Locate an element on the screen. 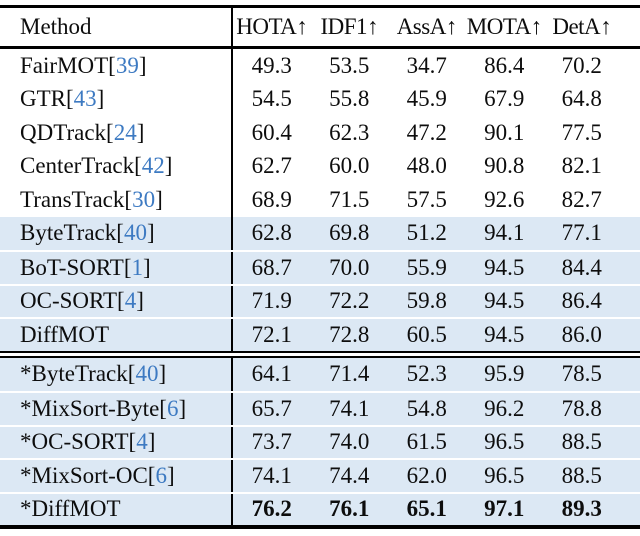 This screenshot has height=536, width=640. value-cell-mota: 67.9 is located at coordinates (504, 99).